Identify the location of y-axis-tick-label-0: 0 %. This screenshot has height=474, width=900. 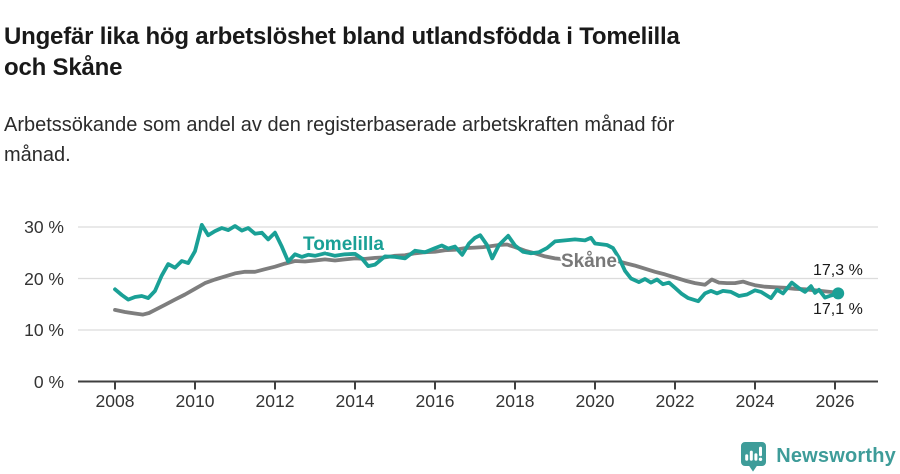
(48, 381).